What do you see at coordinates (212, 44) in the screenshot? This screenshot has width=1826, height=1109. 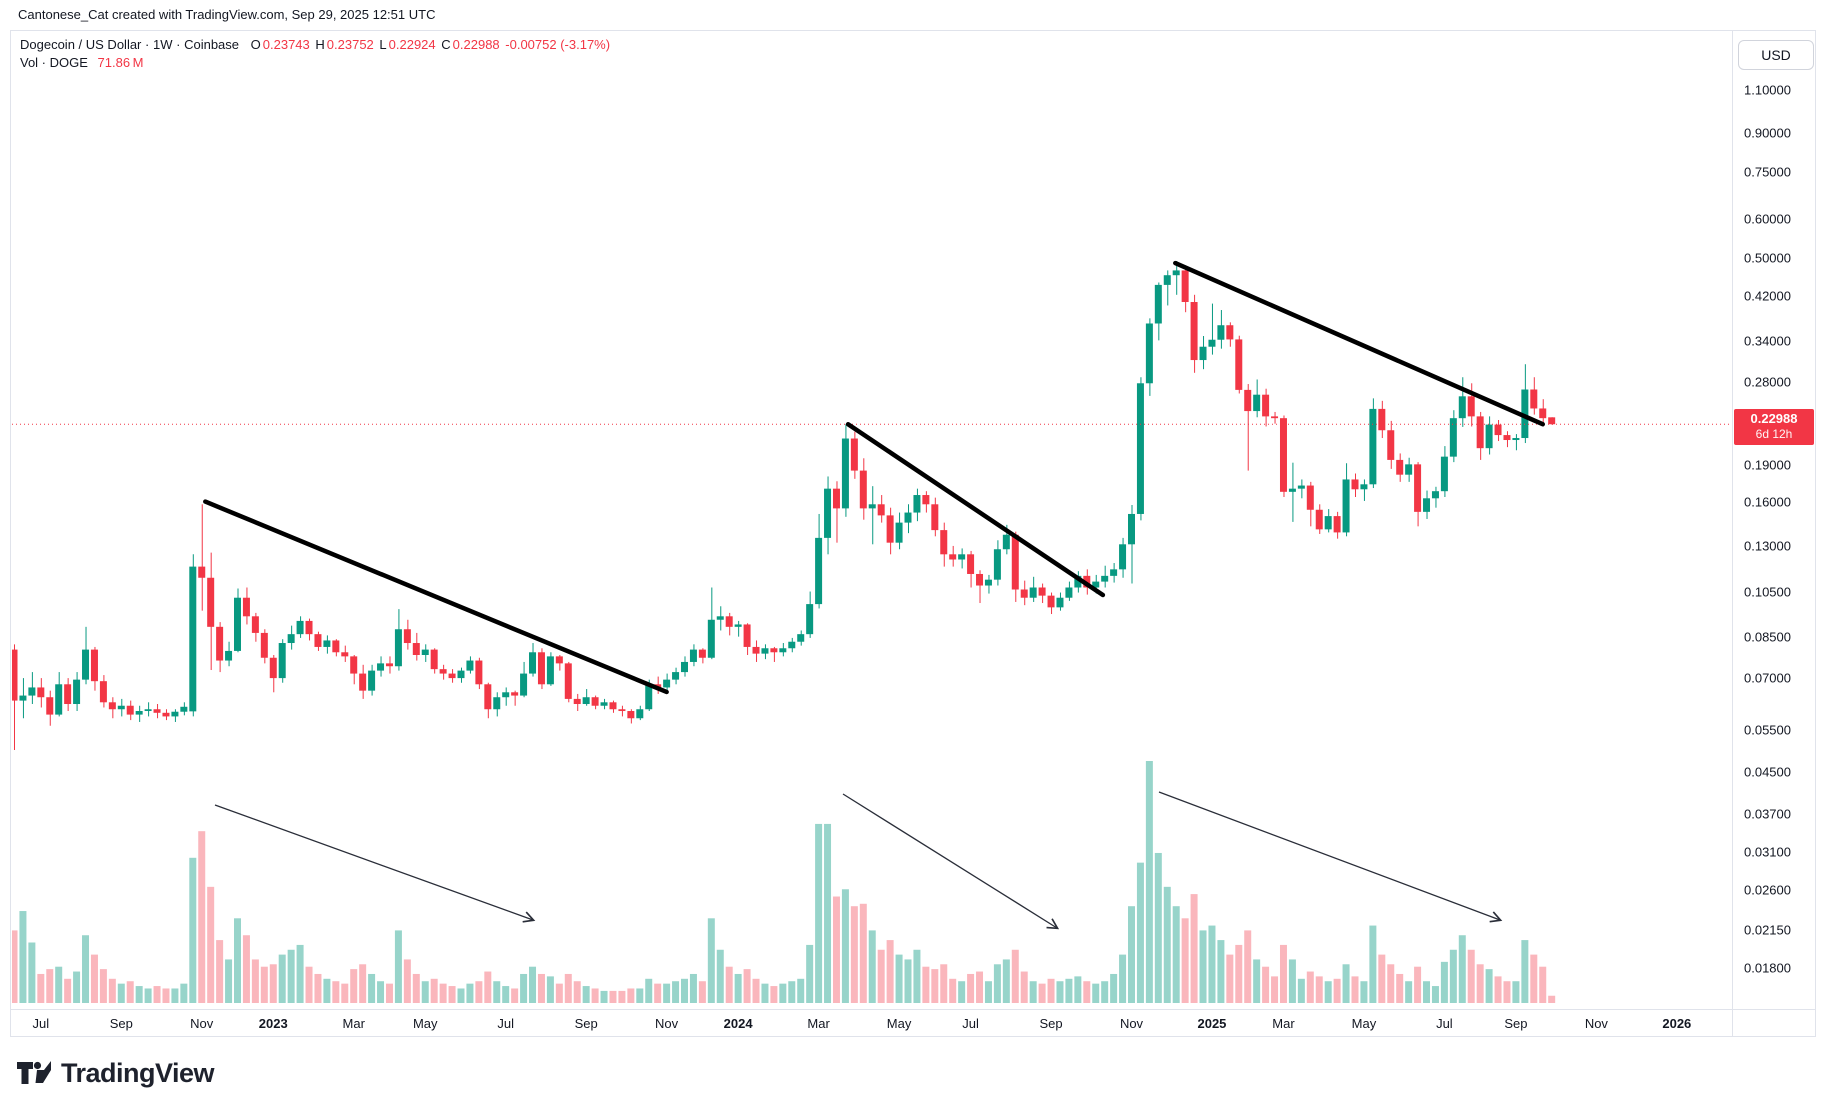 I see `exchange-name: Coinbase` at bounding box center [212, 44].